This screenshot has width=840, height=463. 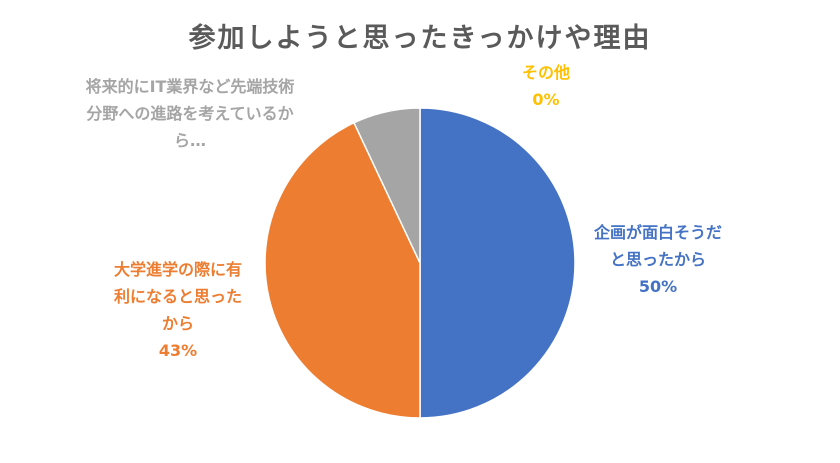 What do you see at coordinates (178, 310) in the screenshot?
I see `slice-label: 大学進学の際に有利になると思ったから 43%` at bounding box center [178, 310].